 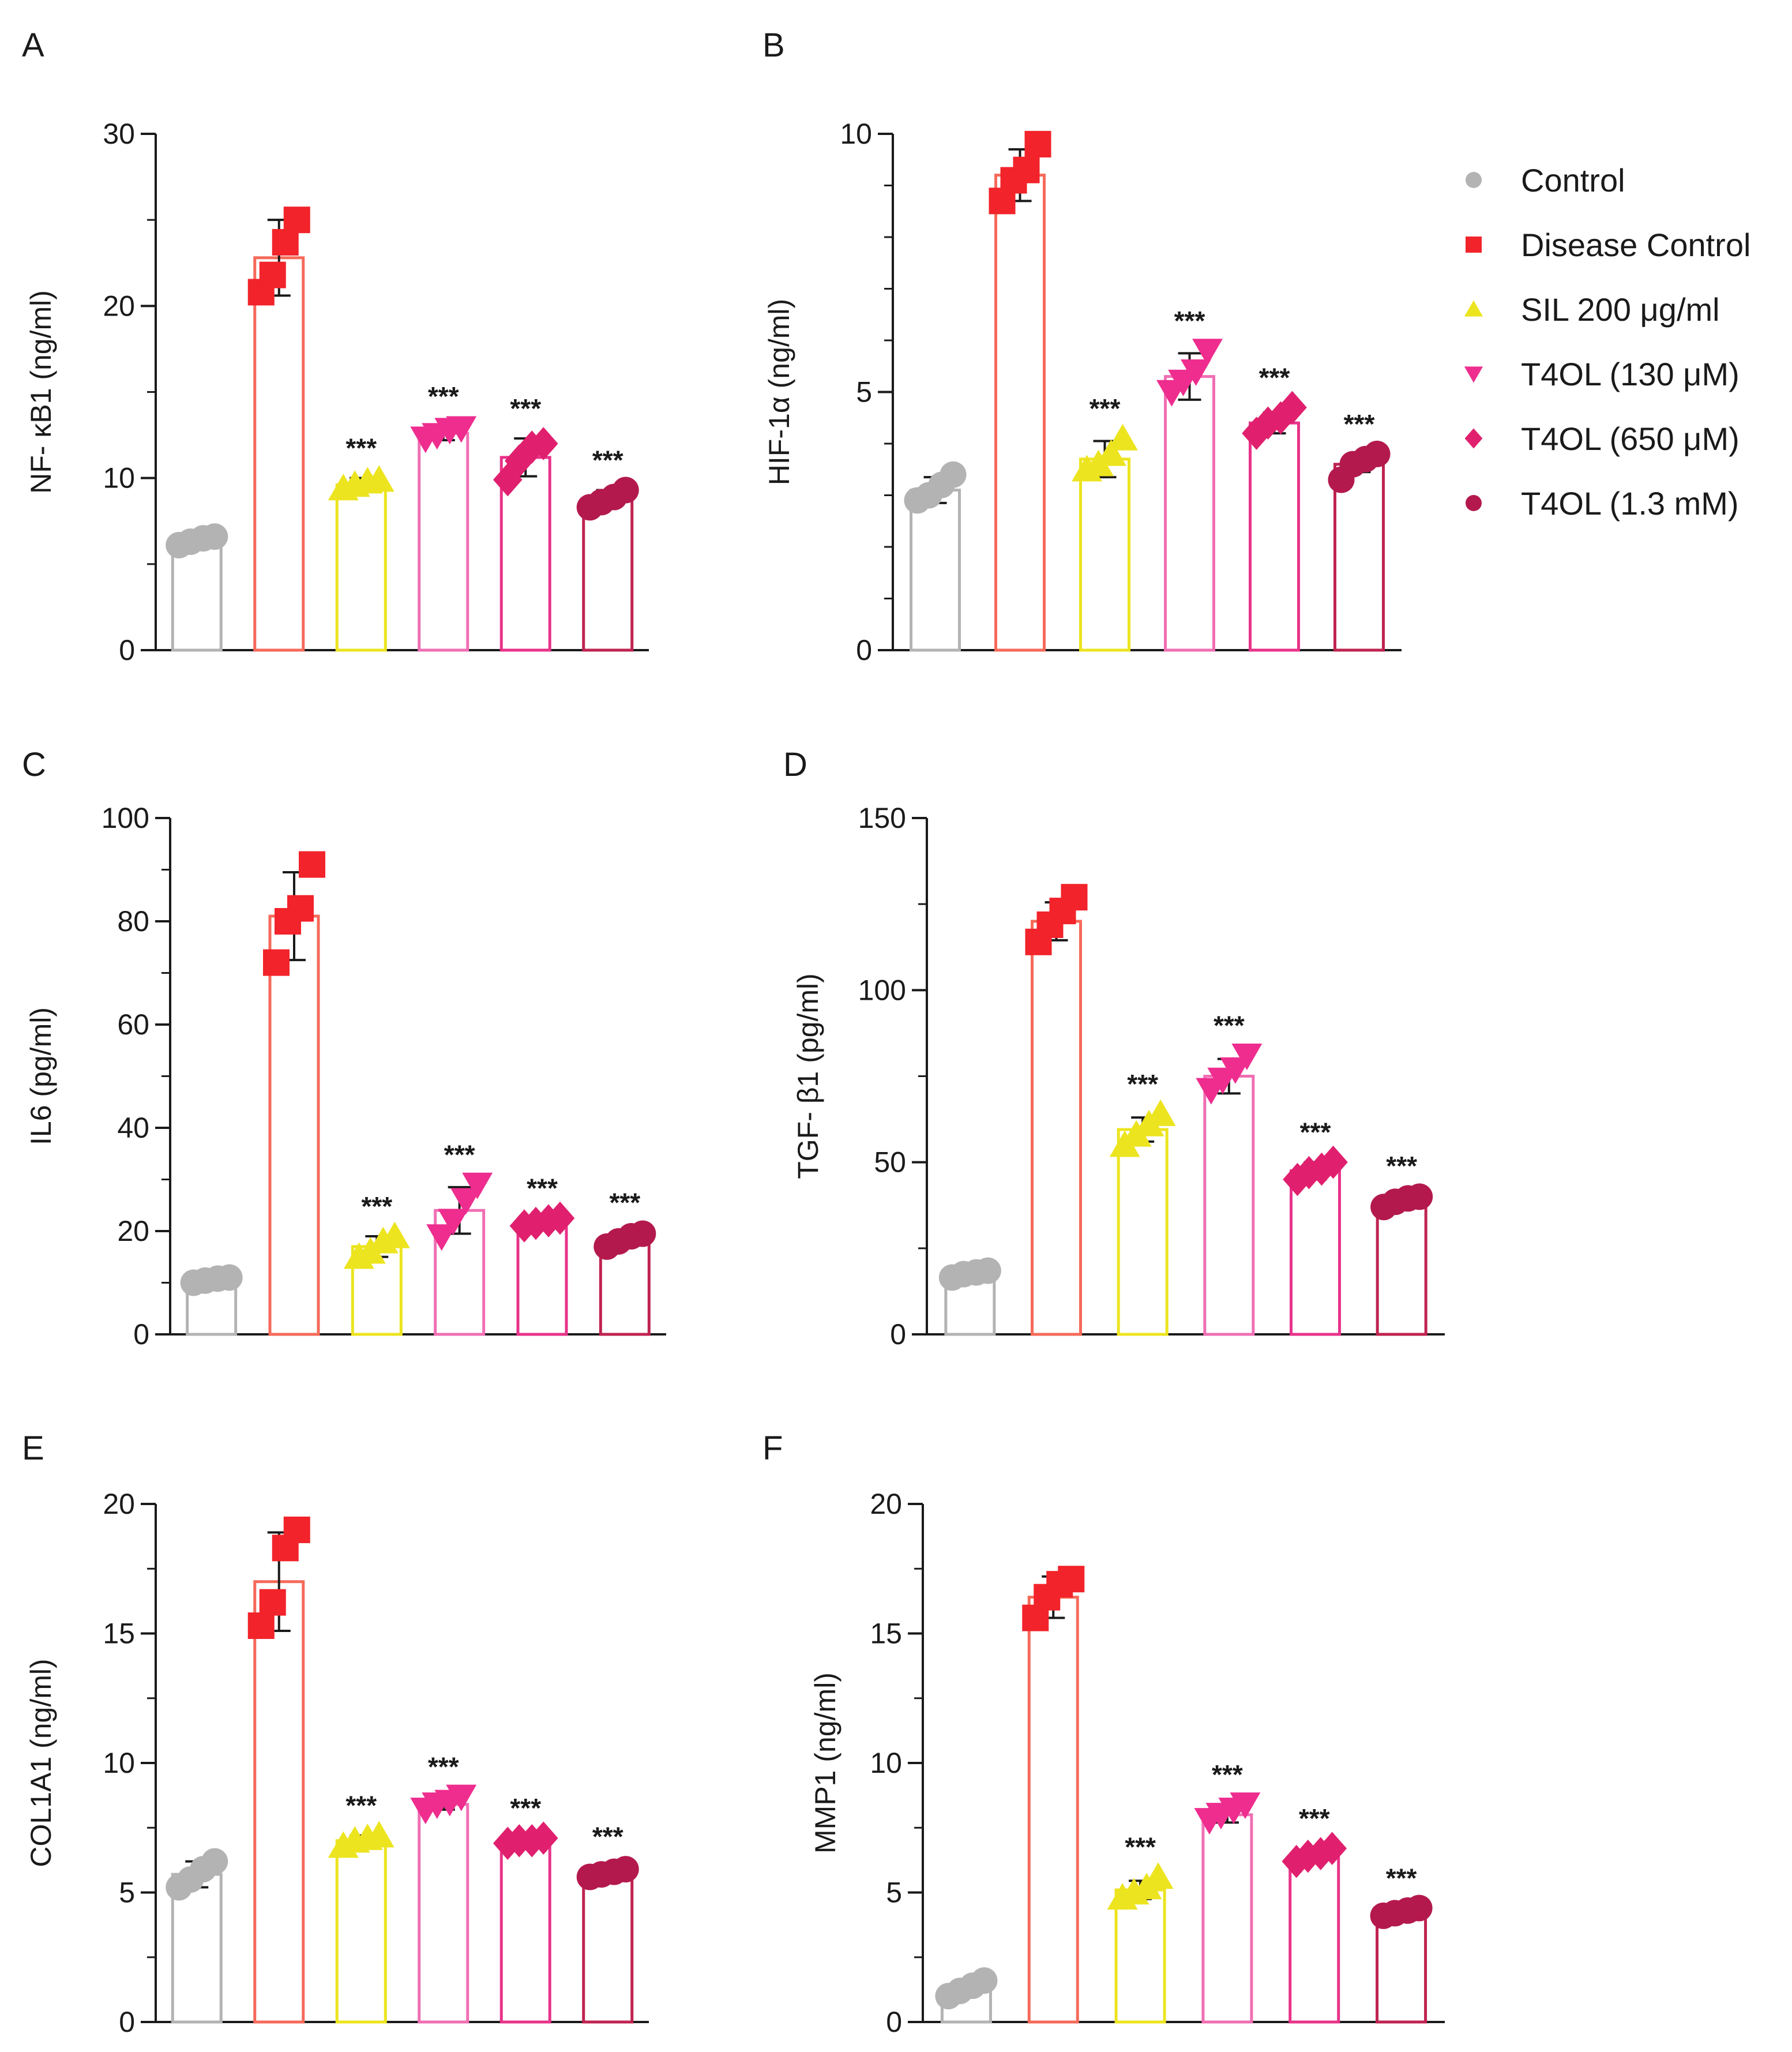 What do you see at coordinates (1082, 346) in the screenshot?
I see `panel-b: B 0 5 10 HIF-1α (ng/ml) *** *** *** ***` at bounding box center [1082, 346].